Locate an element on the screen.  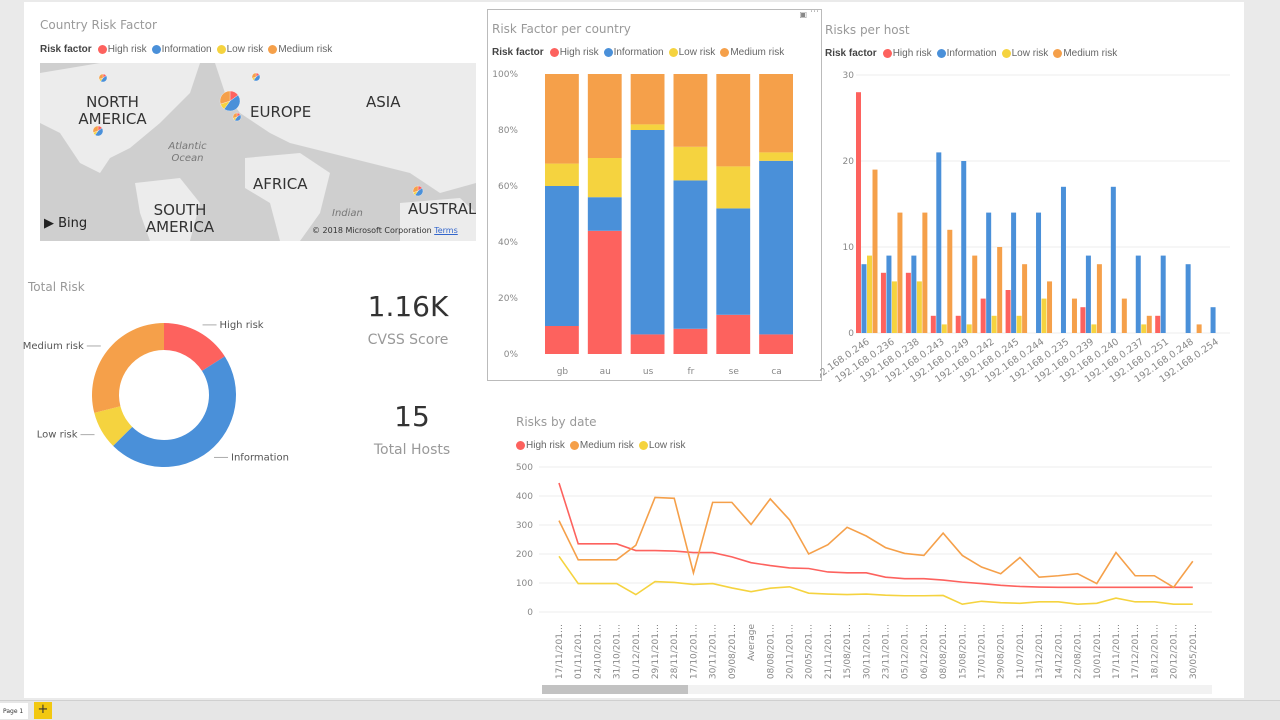
x-tick-label: au is located at coordinates (605, 372).